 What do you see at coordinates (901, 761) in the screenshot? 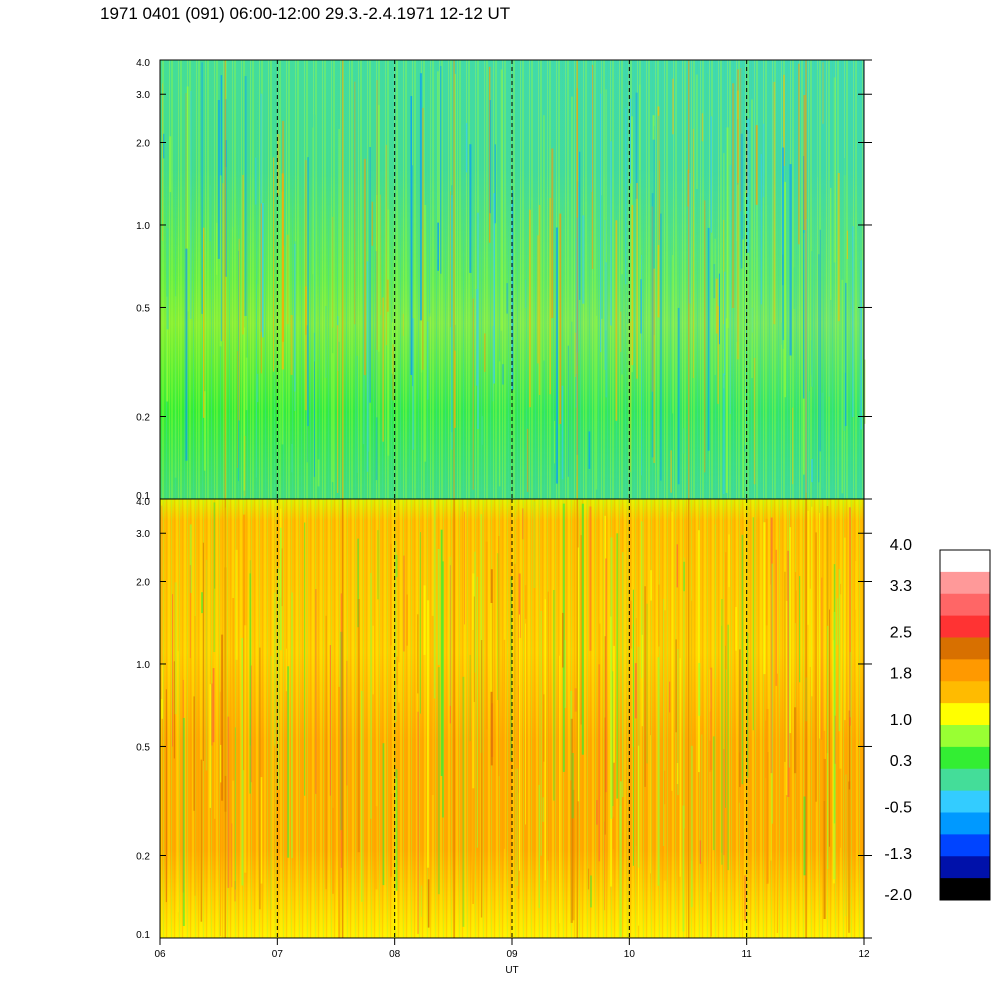
I see `colorbar-label: 0.3` at bounding box center [901, 761].